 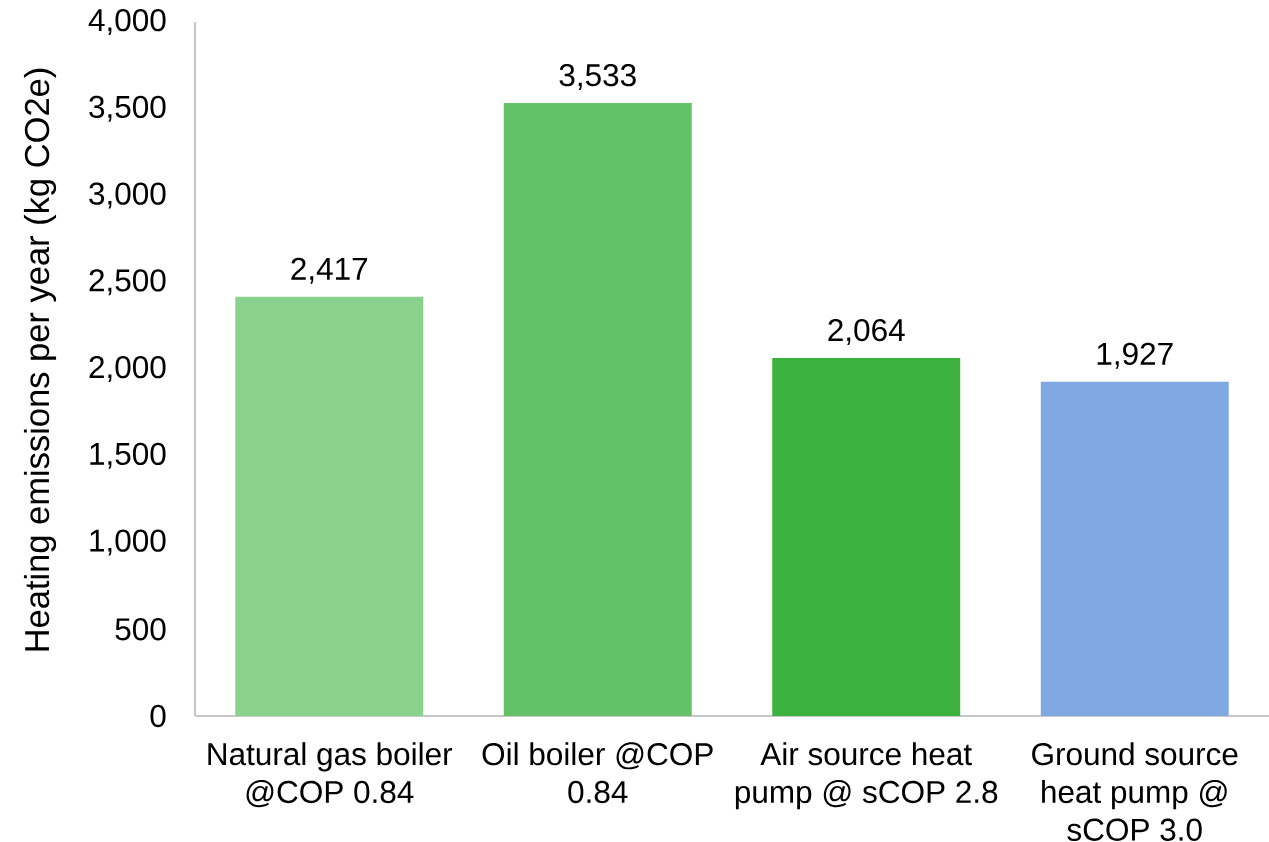 I want to click on y-tick-label: 3,500, so click(x=127, y=108).